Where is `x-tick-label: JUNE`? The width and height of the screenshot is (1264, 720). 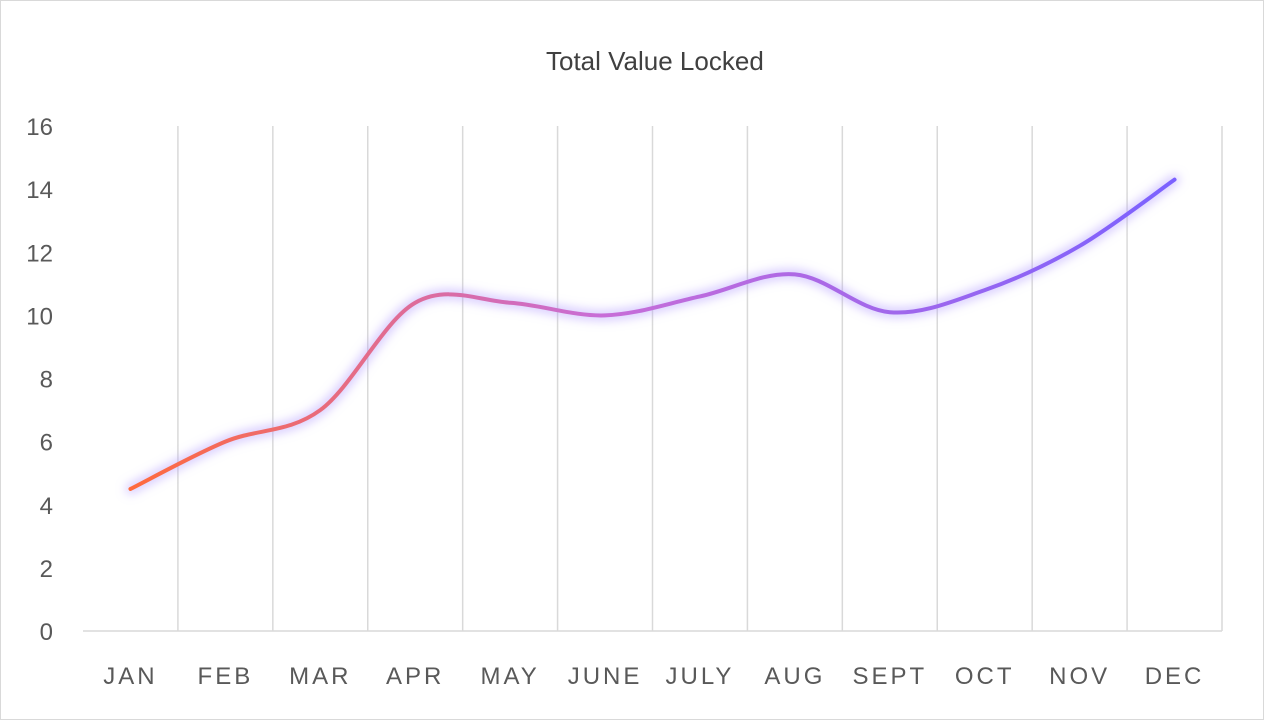
x-tick-label: JUNE is located at coordinates (605, 676).